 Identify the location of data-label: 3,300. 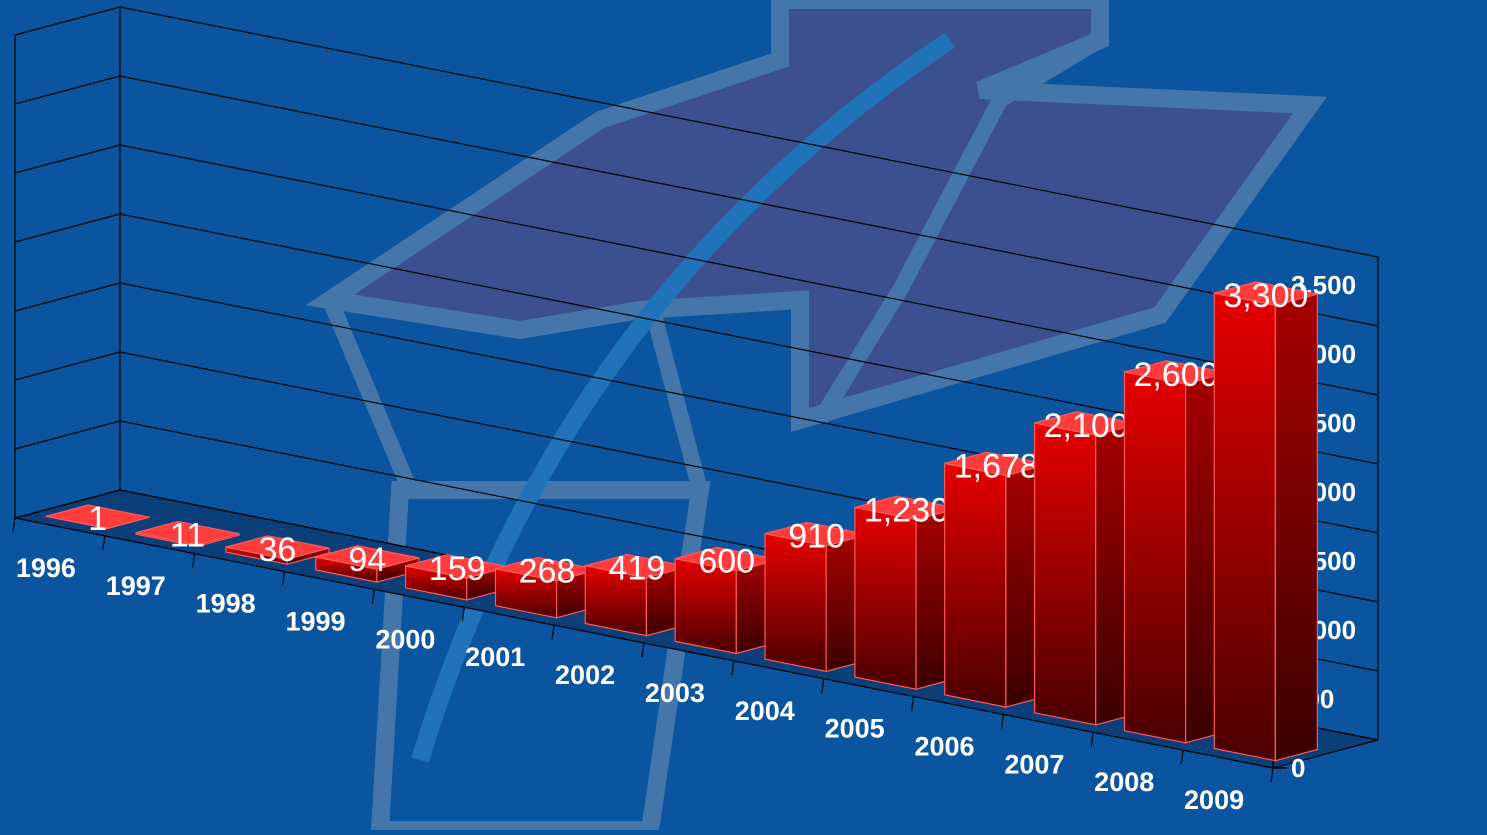
(1265, 296).